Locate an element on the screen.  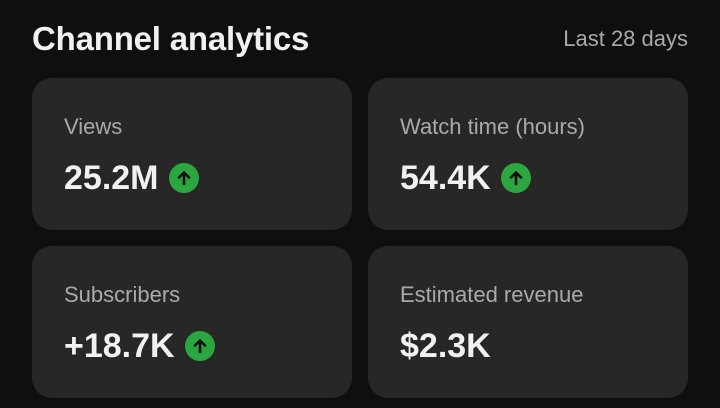
metric-value: $2.3K is located at coordinates (445, 346).